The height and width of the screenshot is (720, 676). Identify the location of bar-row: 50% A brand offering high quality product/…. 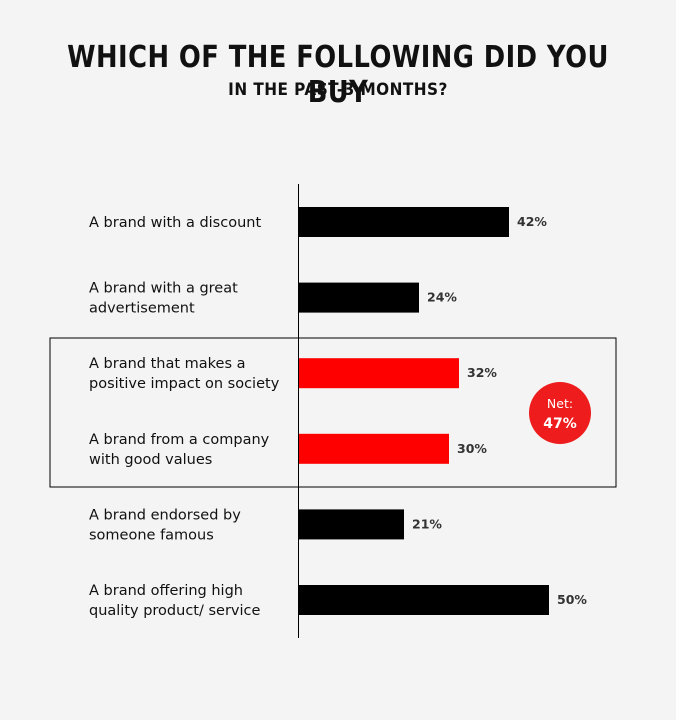
(338, 601).